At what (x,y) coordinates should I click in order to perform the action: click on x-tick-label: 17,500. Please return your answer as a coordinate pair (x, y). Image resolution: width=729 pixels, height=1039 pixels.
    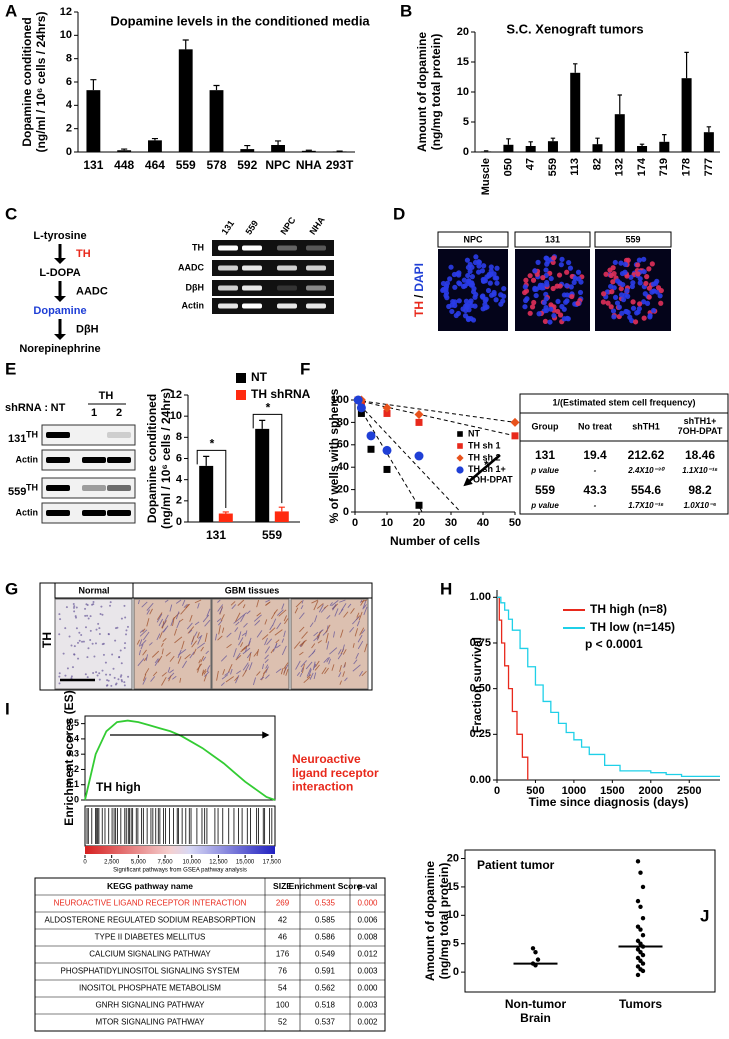
    Looking at the image, I should click on (272, 863).